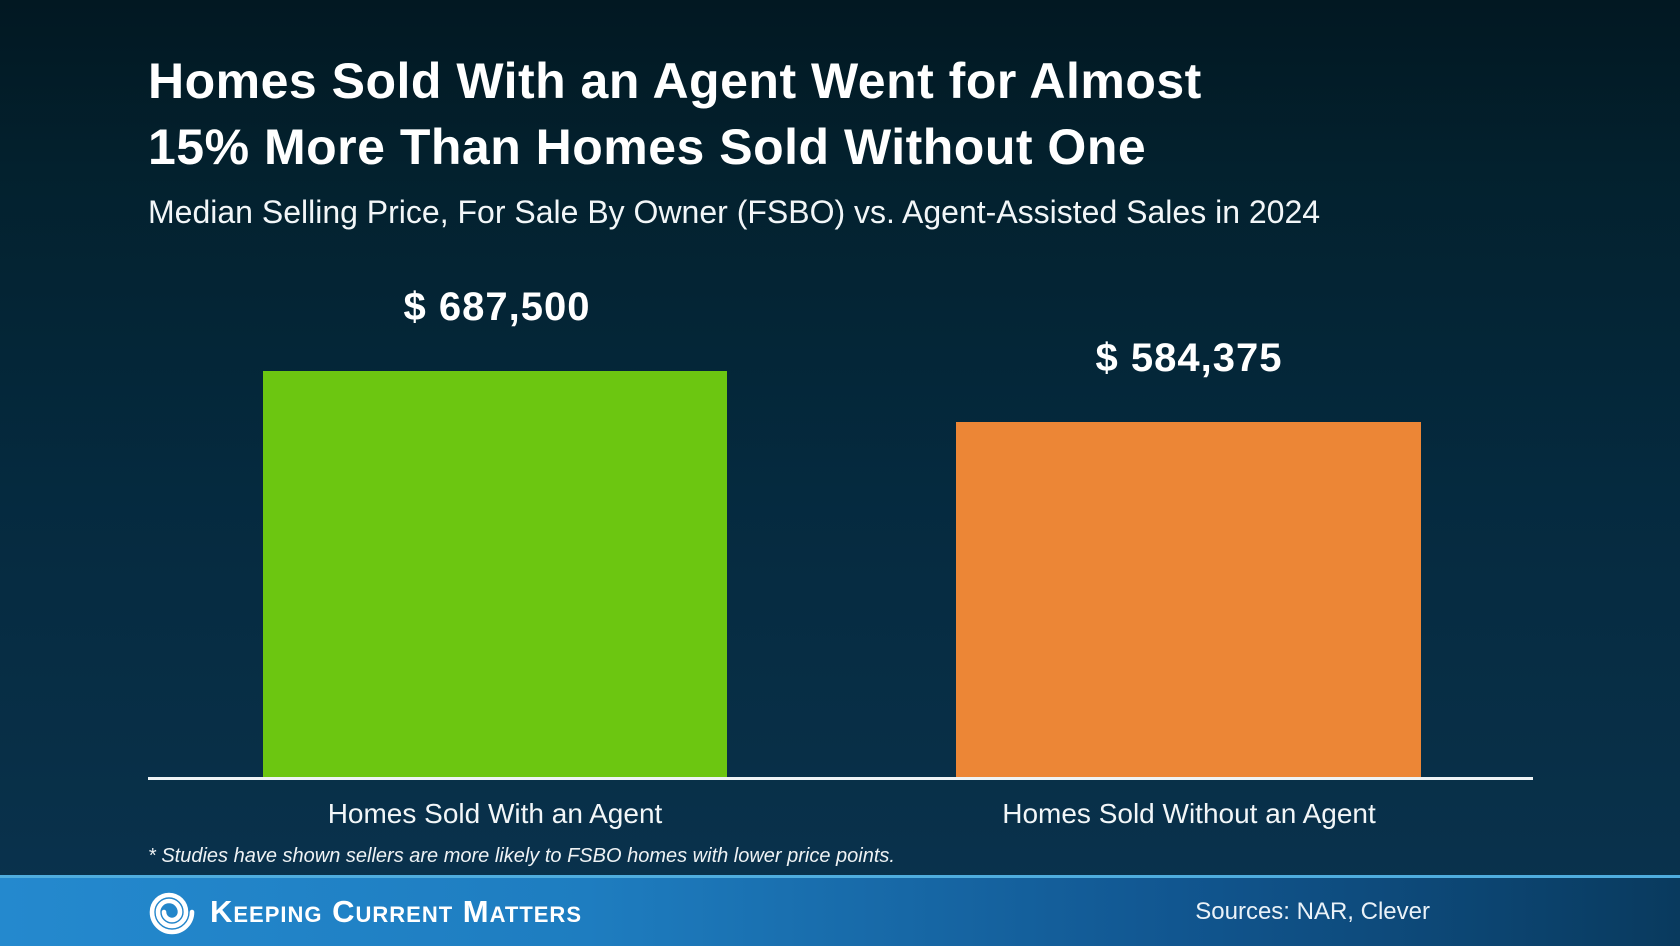 The height and width of the screenshot is (946, 1680). I want to click on chart-title-line1: Homes Sold With an Agent Went for Almost, so click(675, 81).